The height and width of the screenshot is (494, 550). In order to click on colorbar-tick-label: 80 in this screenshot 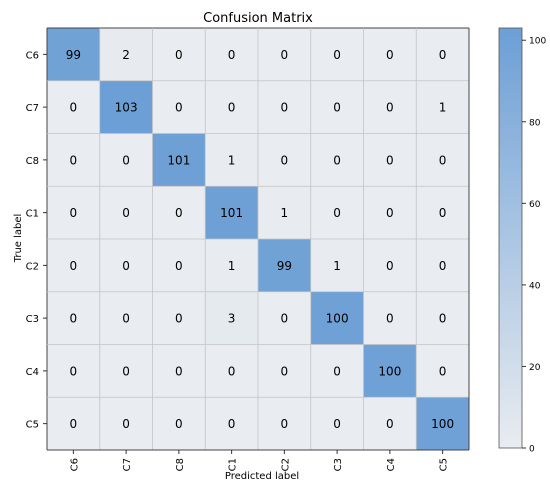, I will do `click(535, 123)`.